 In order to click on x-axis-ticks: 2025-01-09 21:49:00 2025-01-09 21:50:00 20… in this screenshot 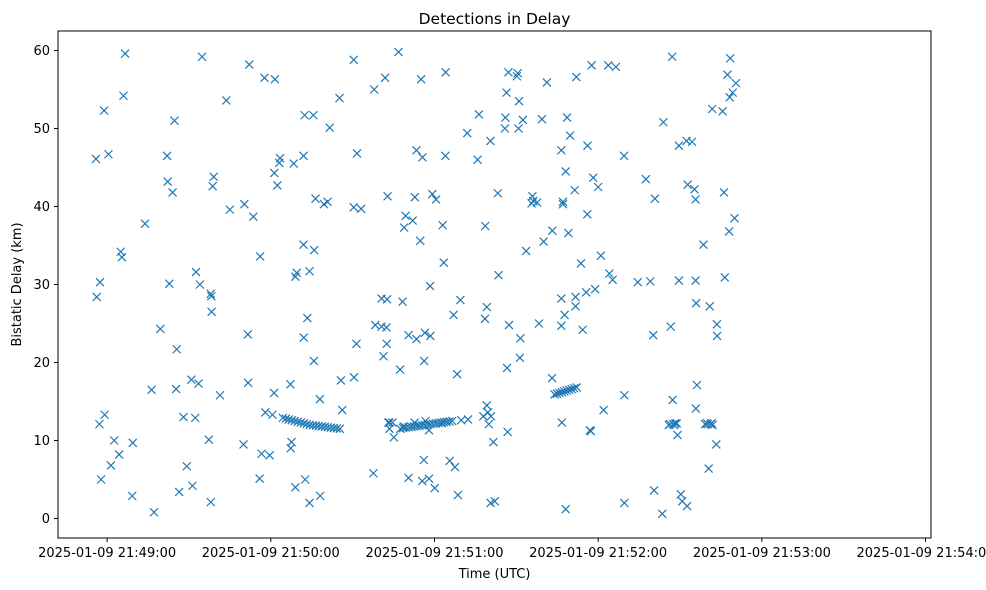, I will do `click(512, 549)`.